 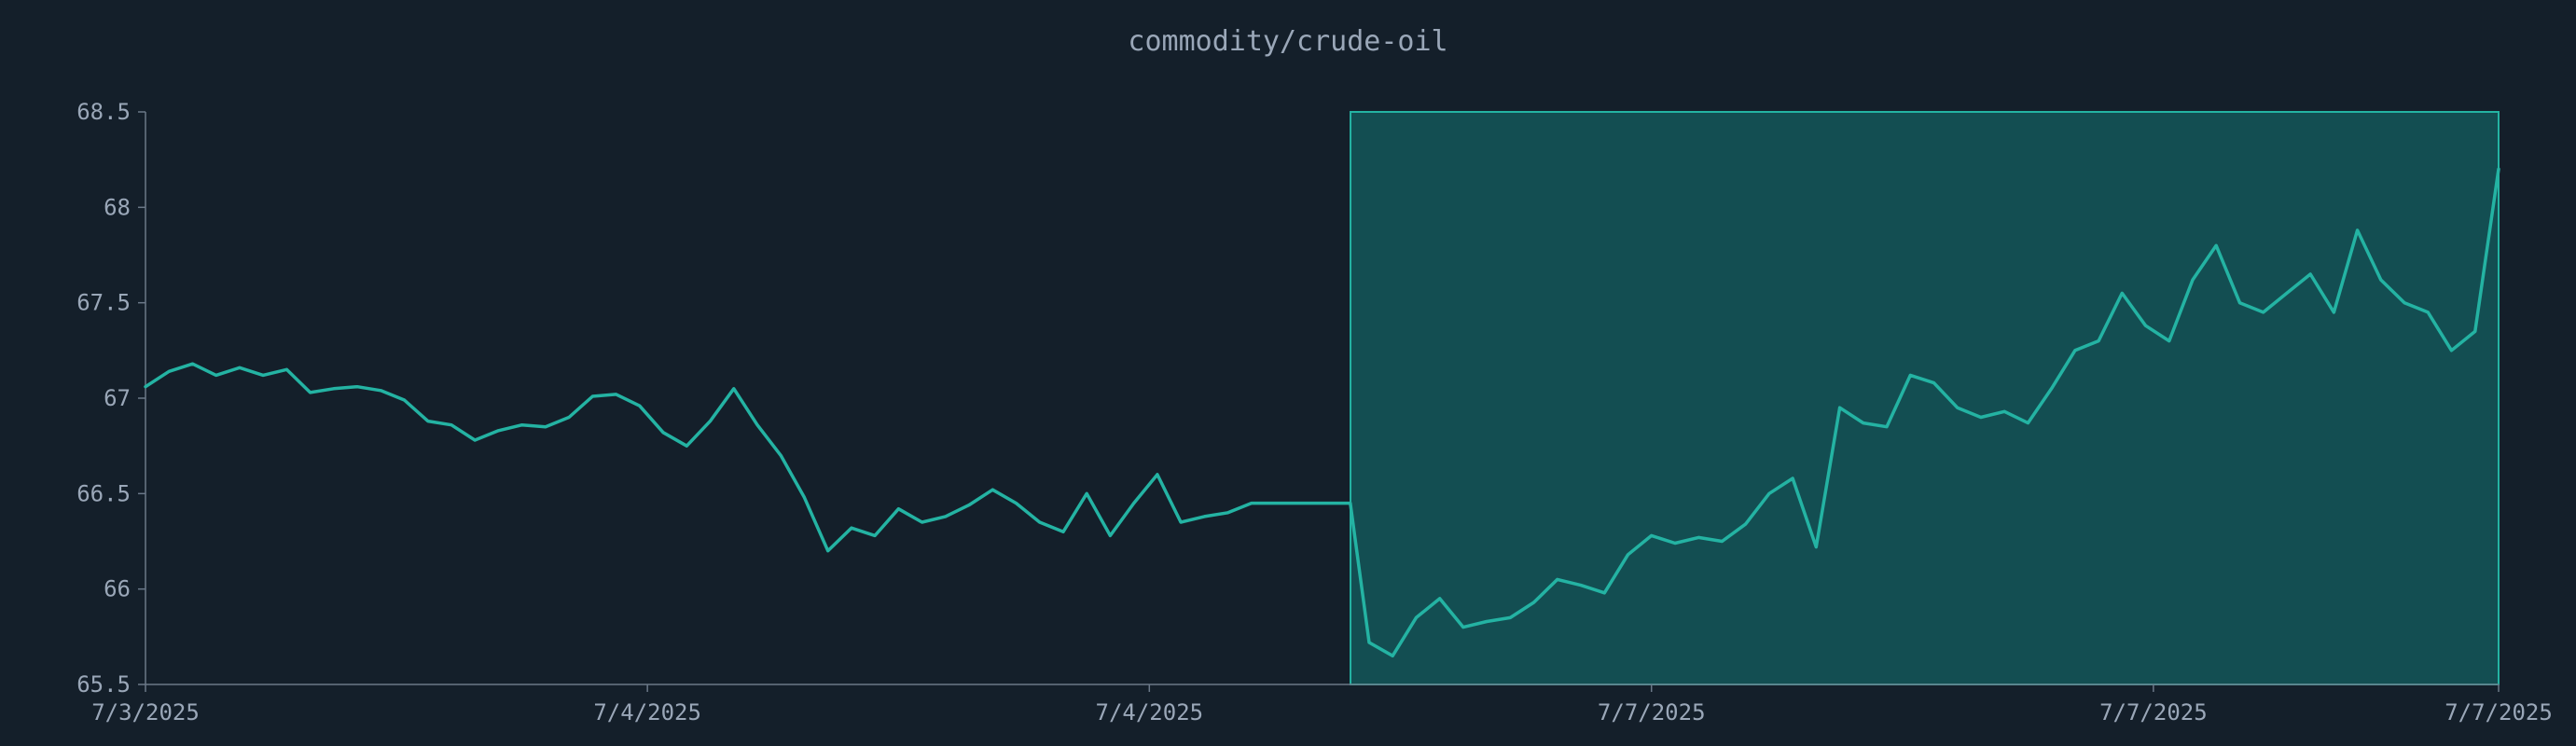 What do you see at coordinates (103, 303) in the screenshot?
I see `y-tick-label: 67.5` at bounding box center [103, 303].